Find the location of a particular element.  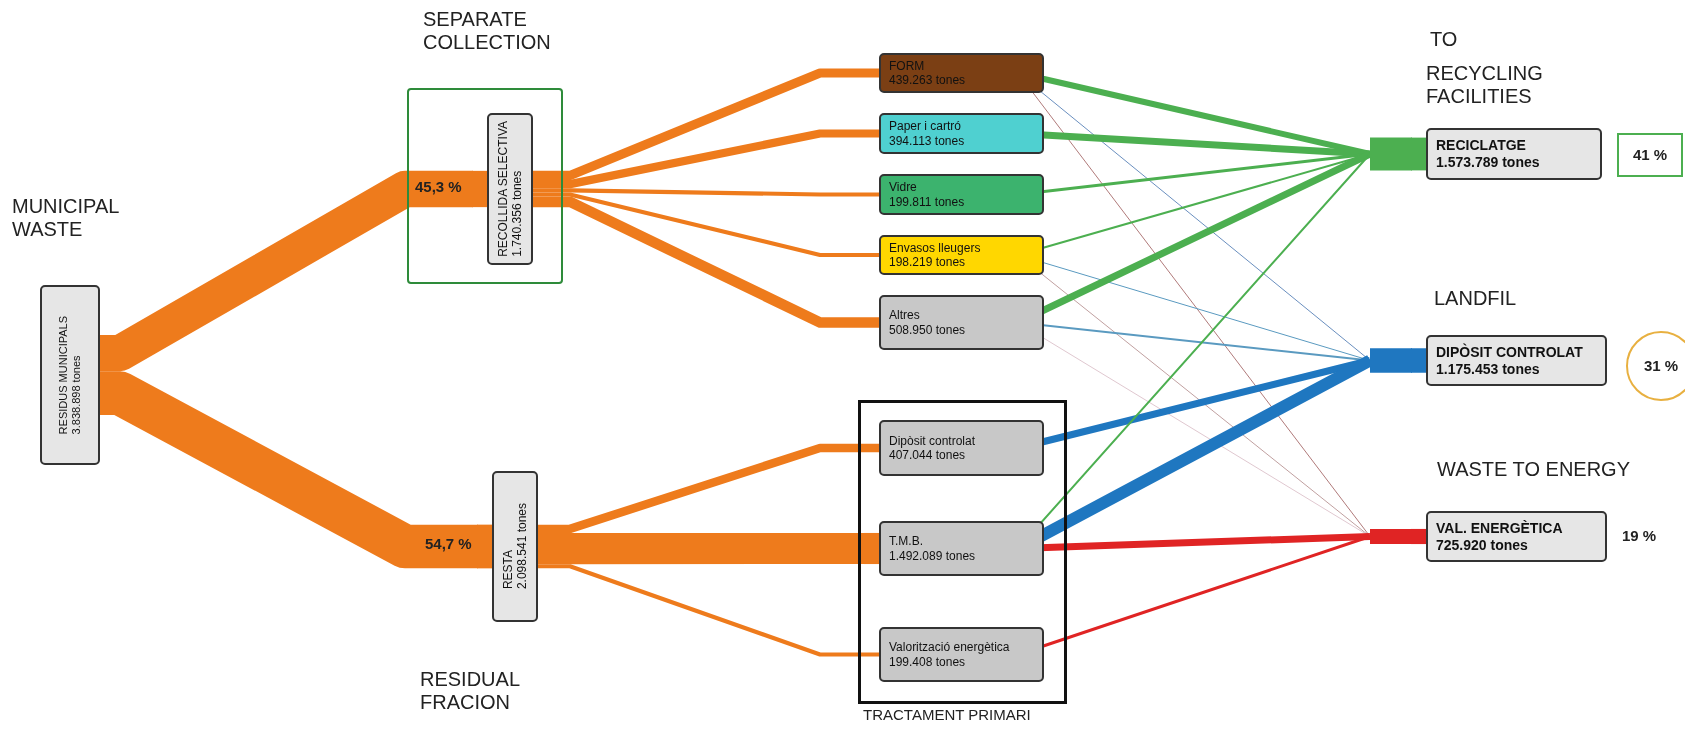

text: MUNICIPAL WASTE is located at coordinates (65, 217).